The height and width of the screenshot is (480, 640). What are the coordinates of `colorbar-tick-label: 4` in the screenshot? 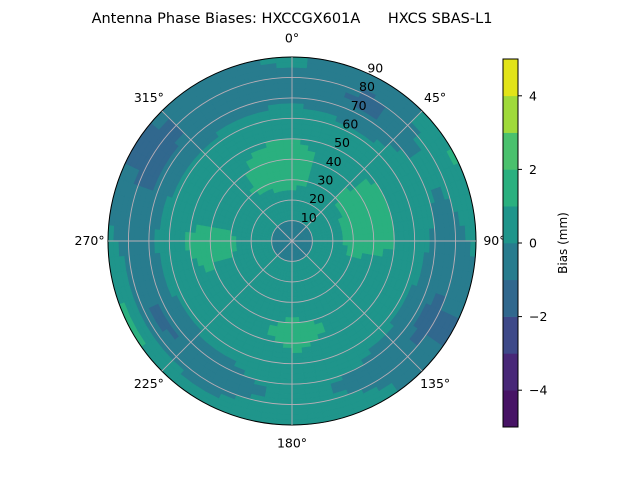 It's located at (533, 95).